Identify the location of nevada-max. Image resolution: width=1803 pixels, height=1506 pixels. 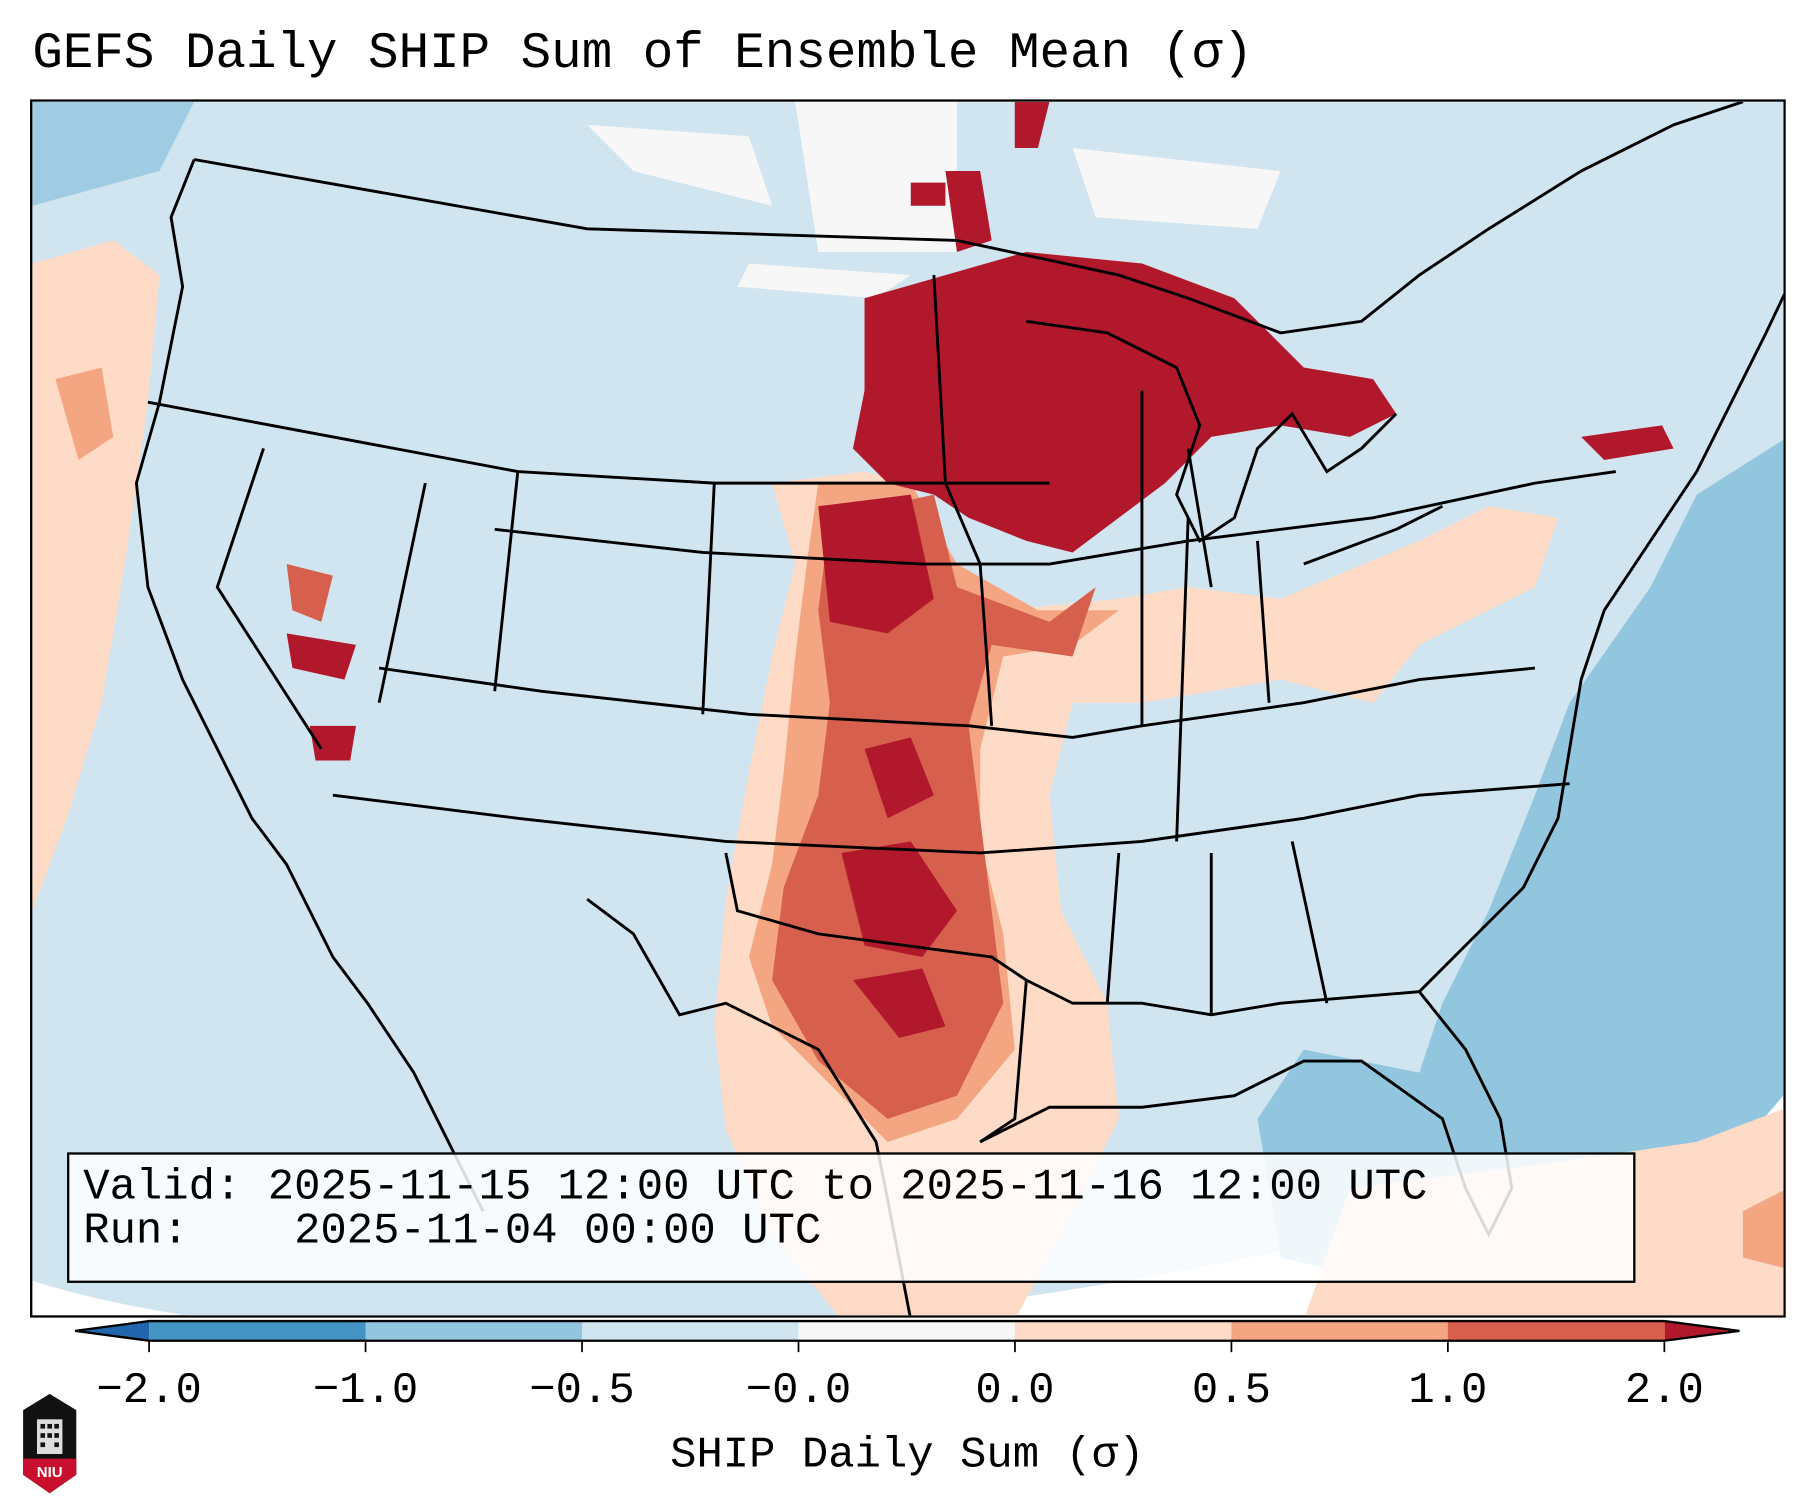
(321, 697).